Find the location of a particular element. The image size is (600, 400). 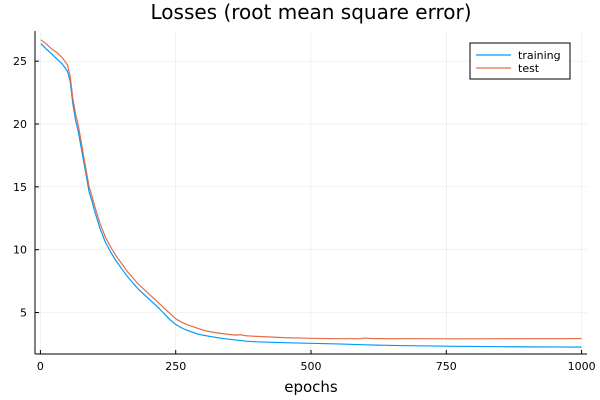

legend-label-test: test is located at coordinates (529, 68).